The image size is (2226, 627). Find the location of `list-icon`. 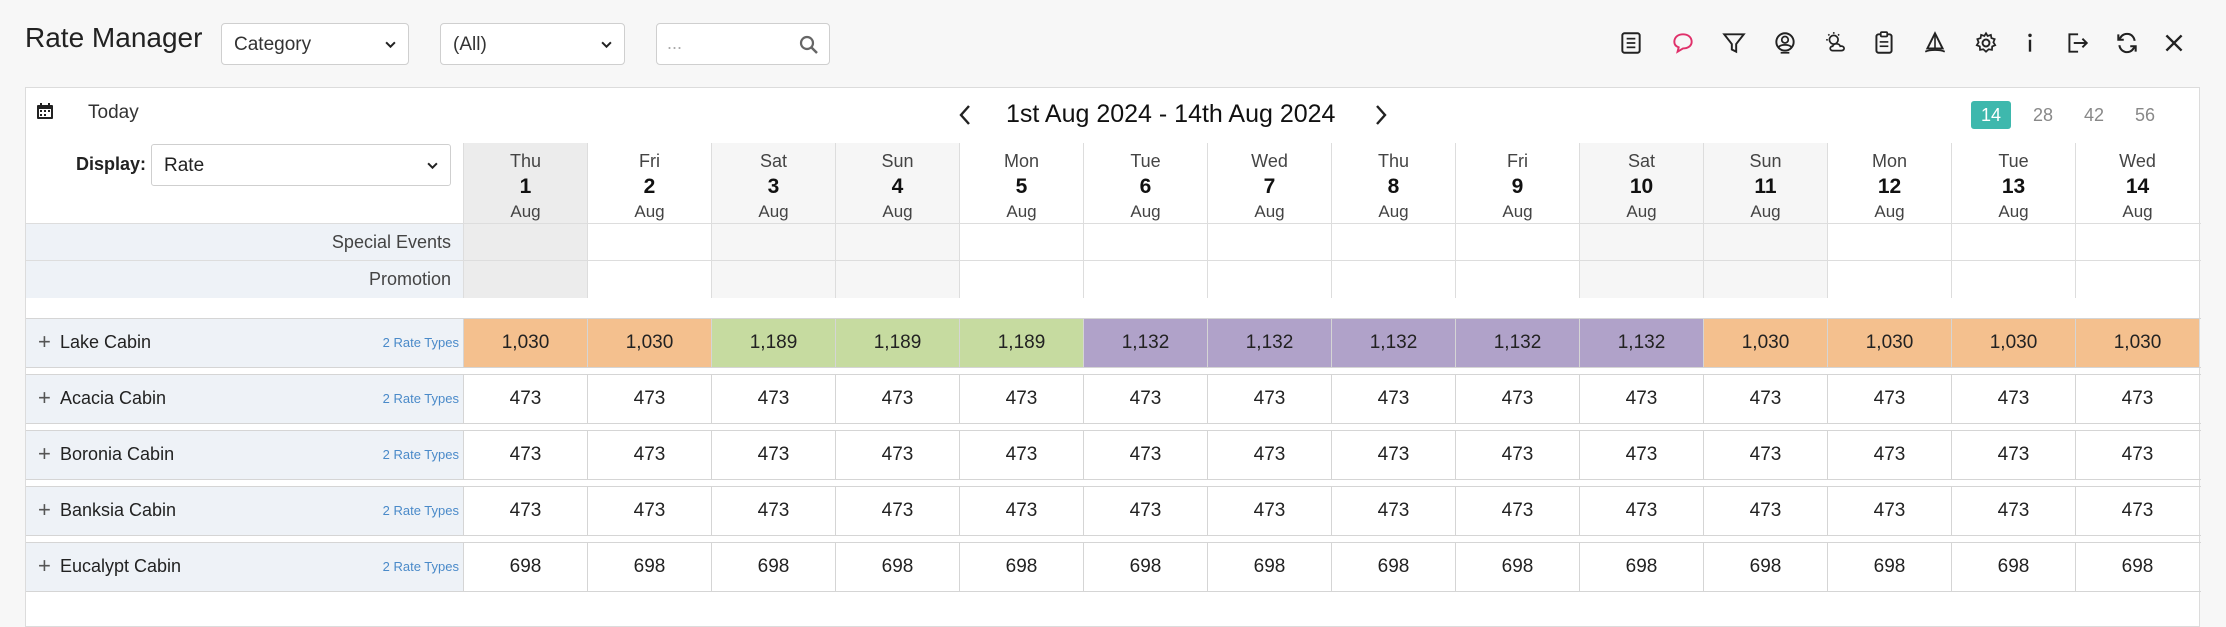

list-icon is located at coordinates (1631, 43).